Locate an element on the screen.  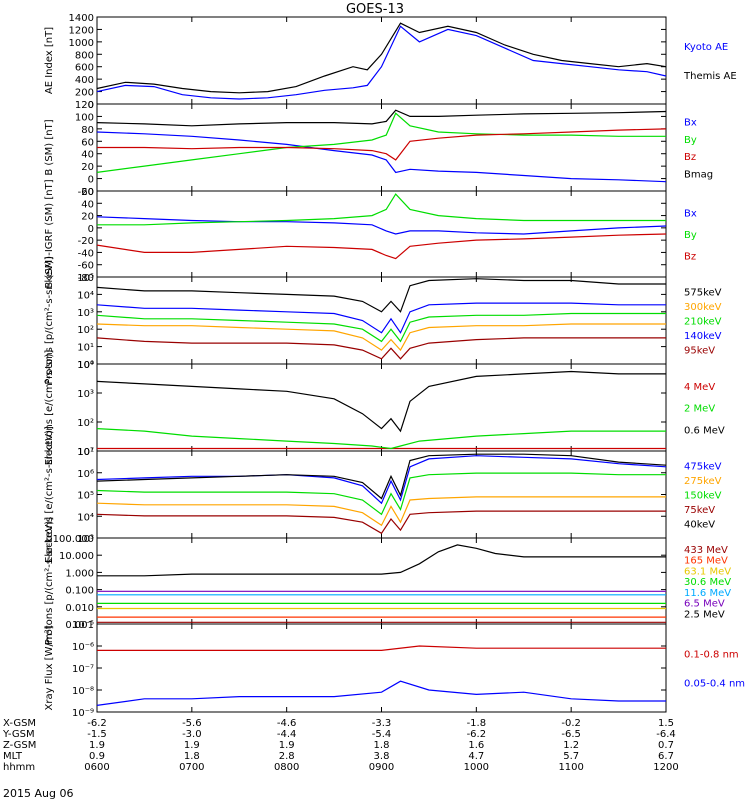
y-axis-label: Xray Flux [W/m²] is located at coordinates (49, 667).